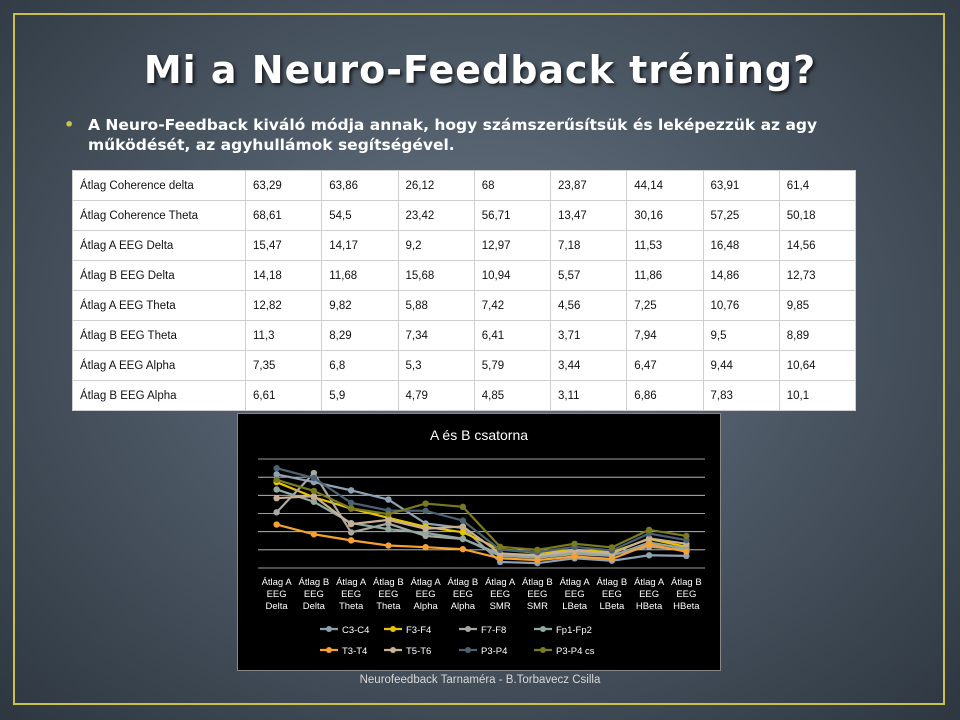 This screenshot has height=720, width=960. I want to click on table-cell: 12,97, so click(512, 245).